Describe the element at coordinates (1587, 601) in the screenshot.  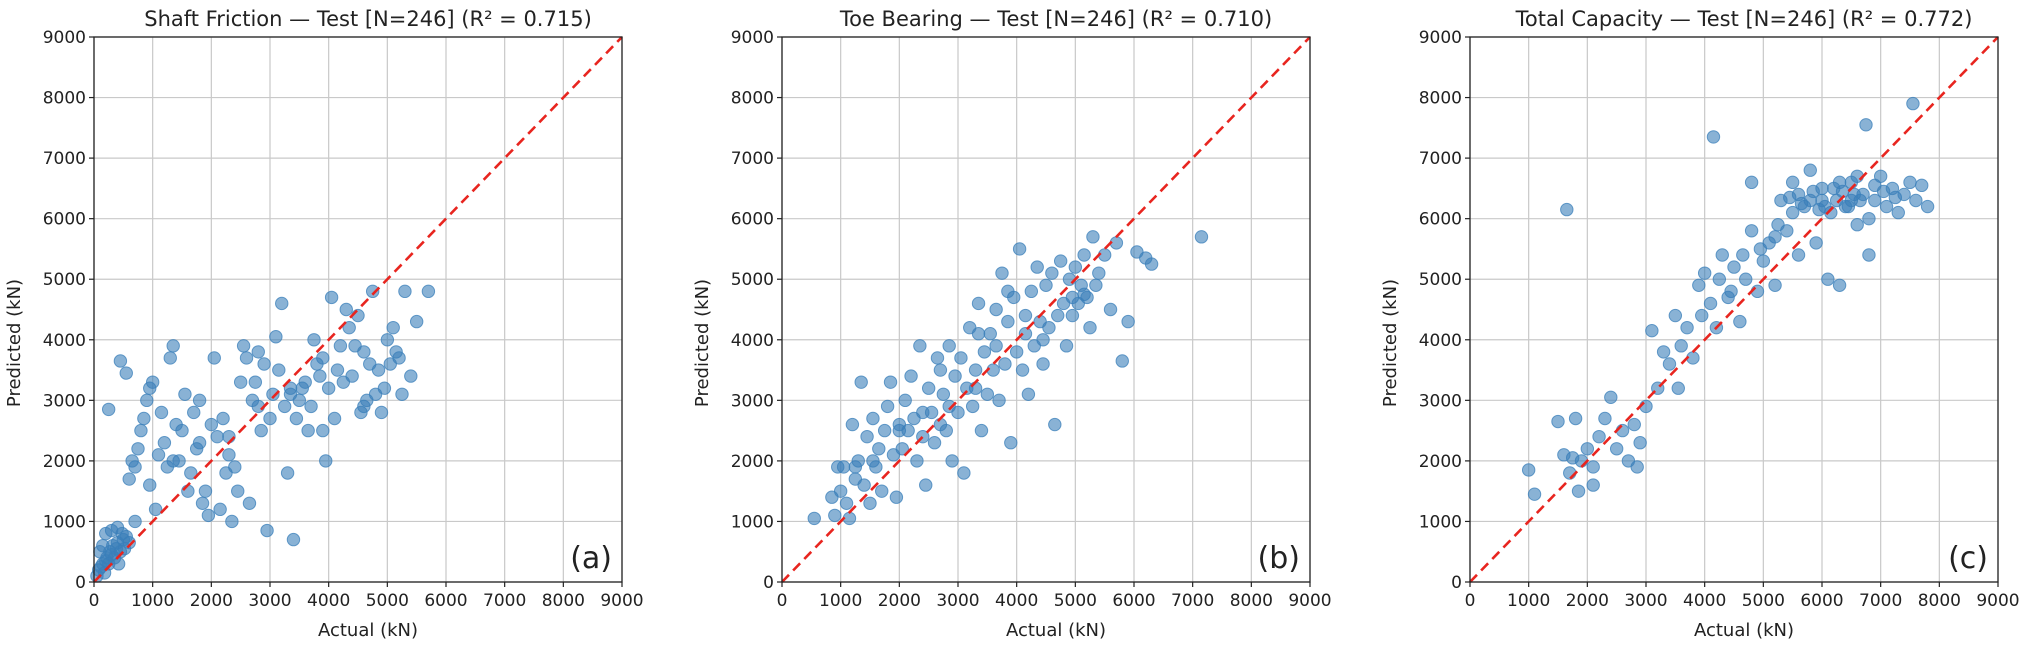
I see `x-tick-label: 2000` at that location.